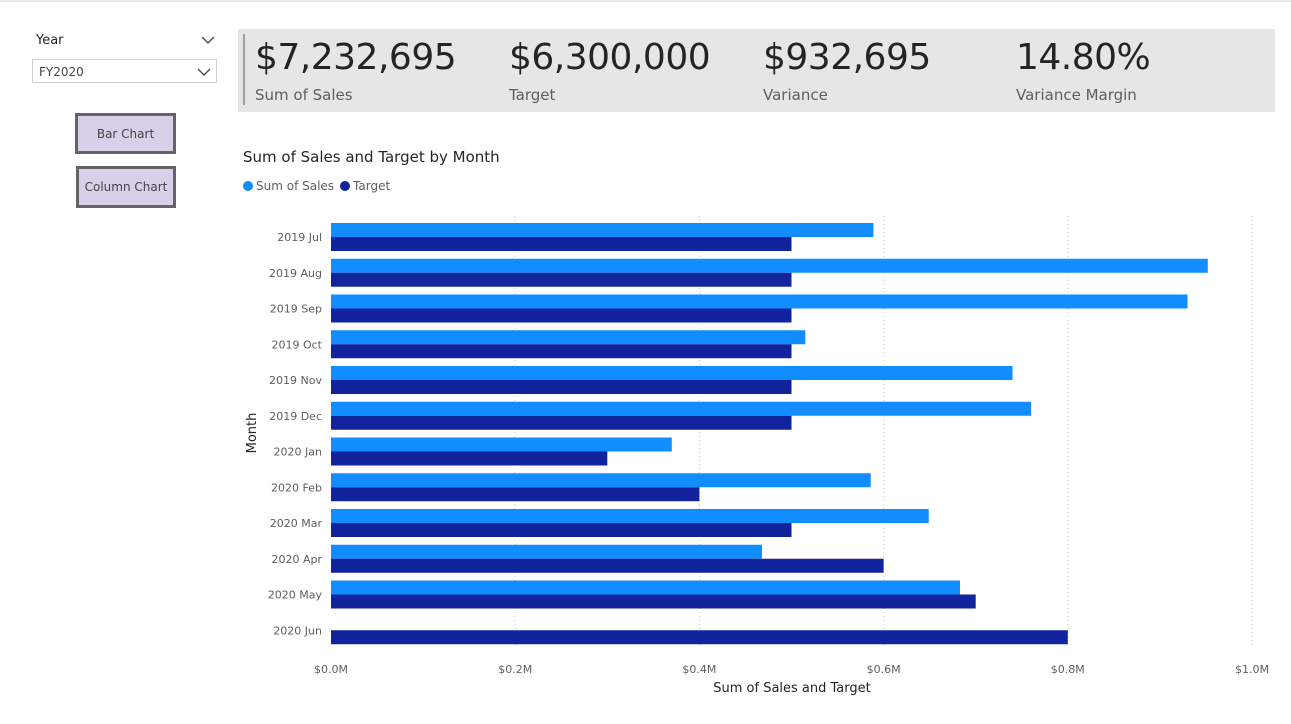  I want to click on y-category-label: 2019 Jul, so click(299, 237).